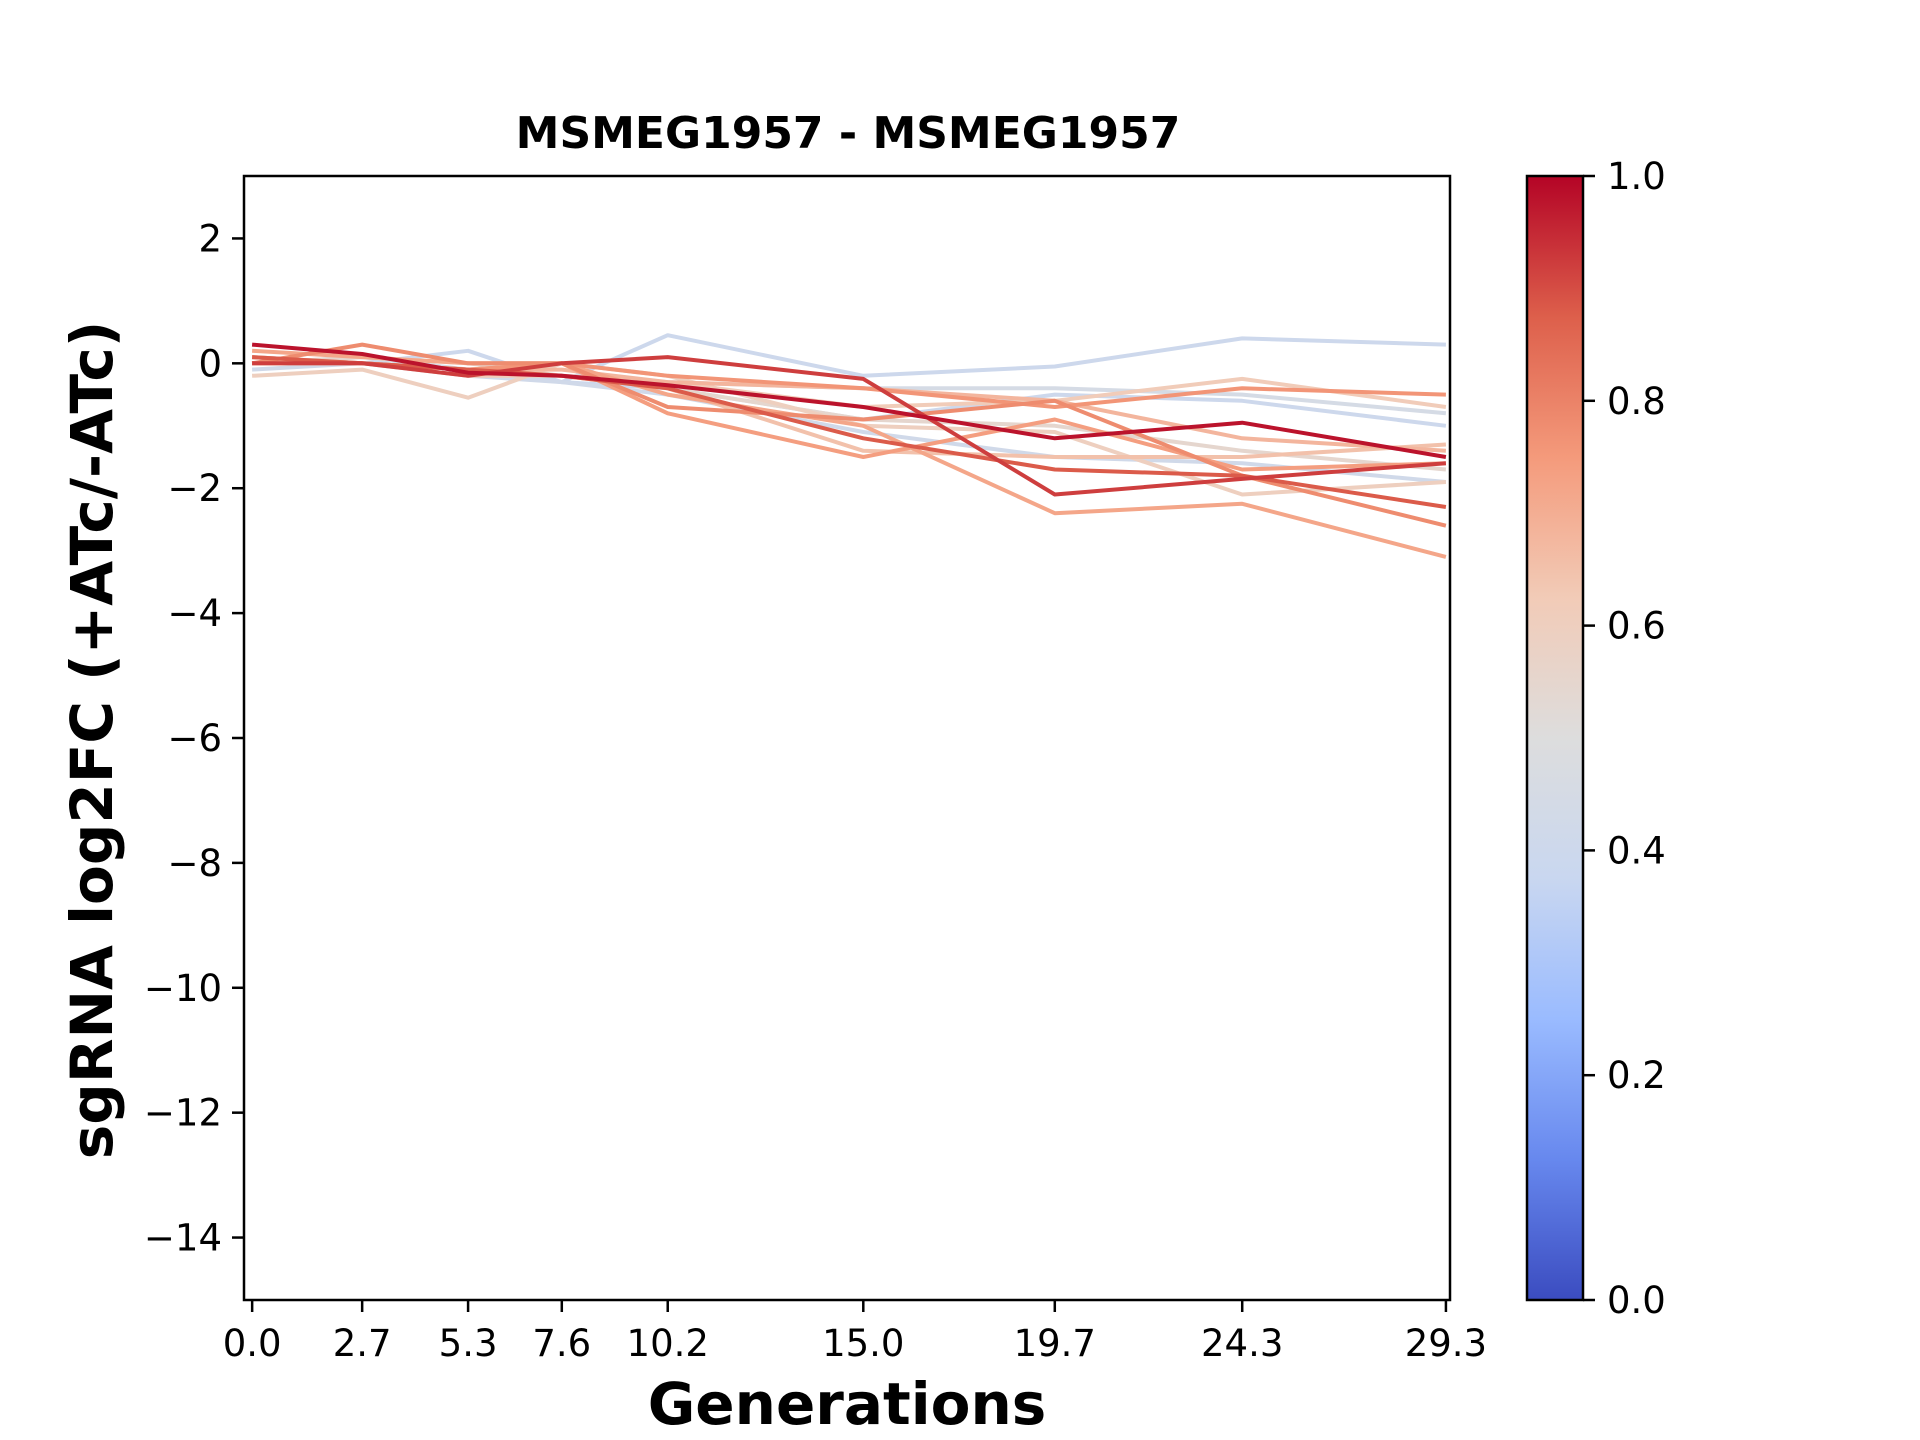 Image resolution: width=1920 pixels, height=1440 pixels. What do you see at coordinates (1636, 850) in the screenshot?
I see `colorbar-tick-label: 0.4` at bounding box center [1636, 850].